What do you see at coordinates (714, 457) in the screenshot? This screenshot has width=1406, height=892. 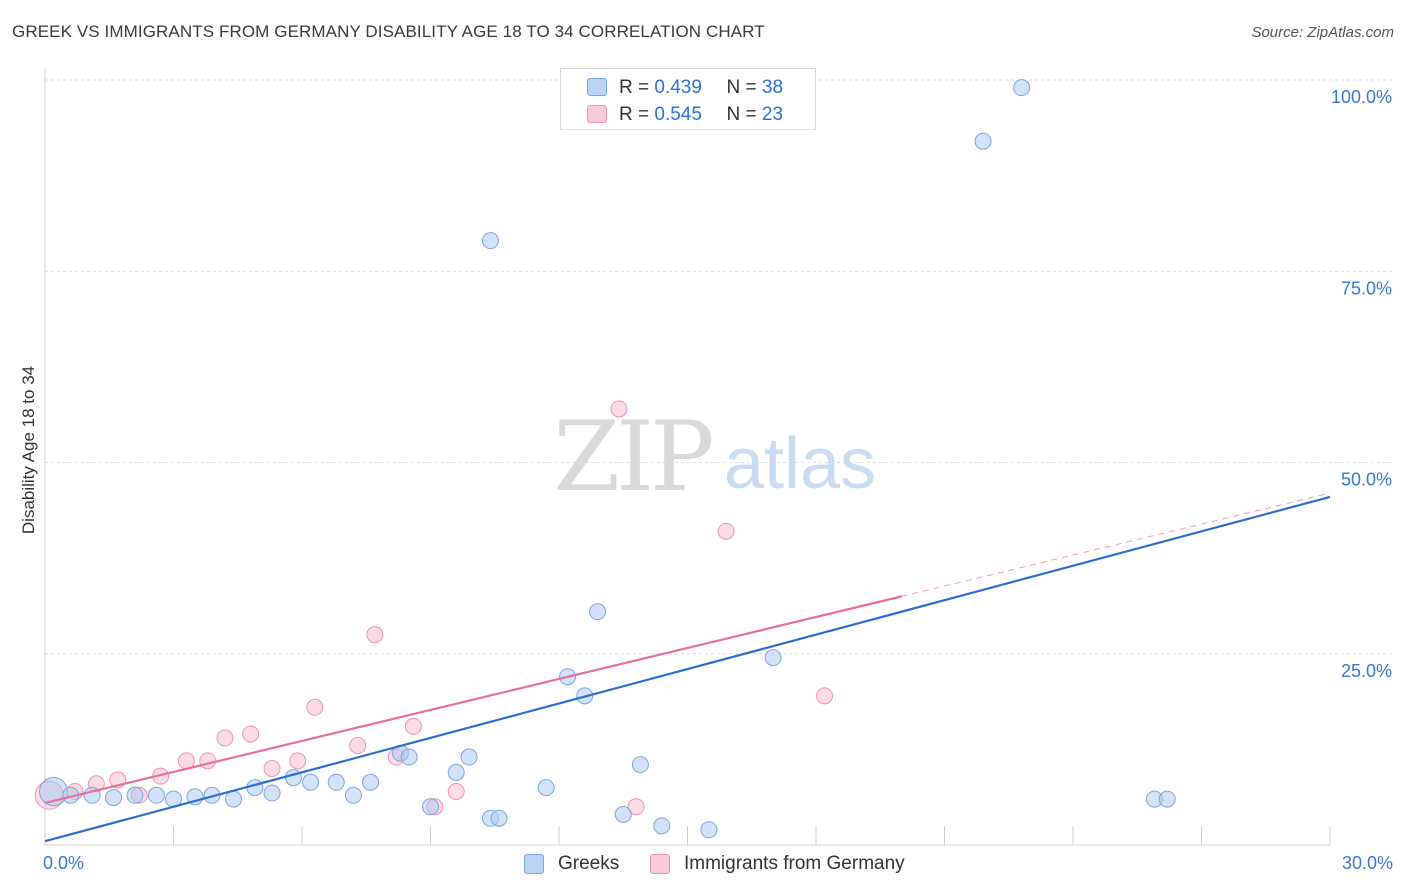 I see `watermark: ZIP atlas` at bounding box center [714, 457].